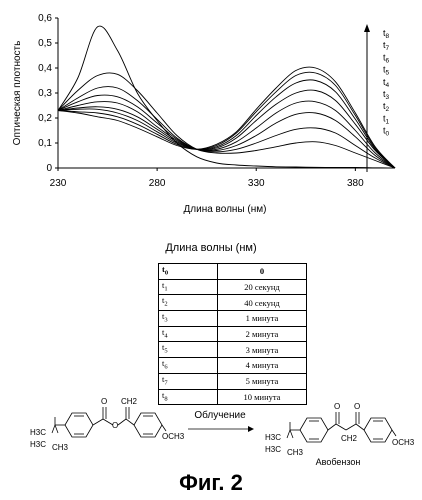  What do you see at coordinates (386, 132) in the screenshot?
I see `legend-label-t0: t0` at bounding box center [386, 132].